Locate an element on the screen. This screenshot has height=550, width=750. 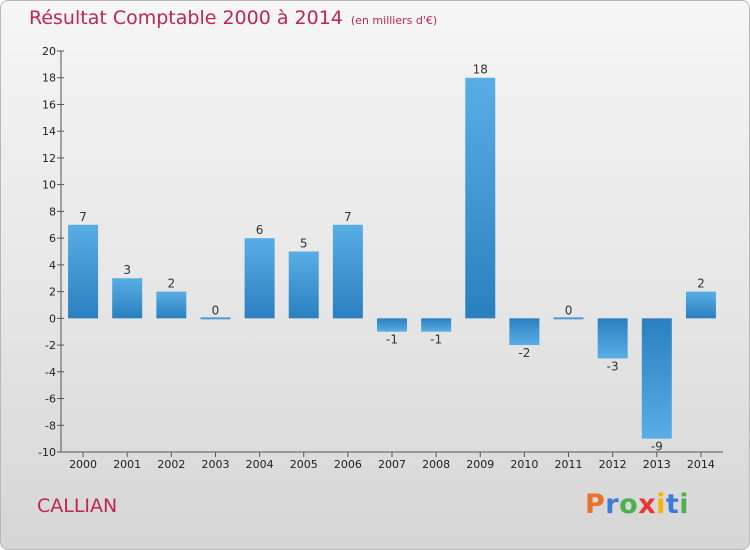
logo-letter: x is located at coordinates (647, 504).